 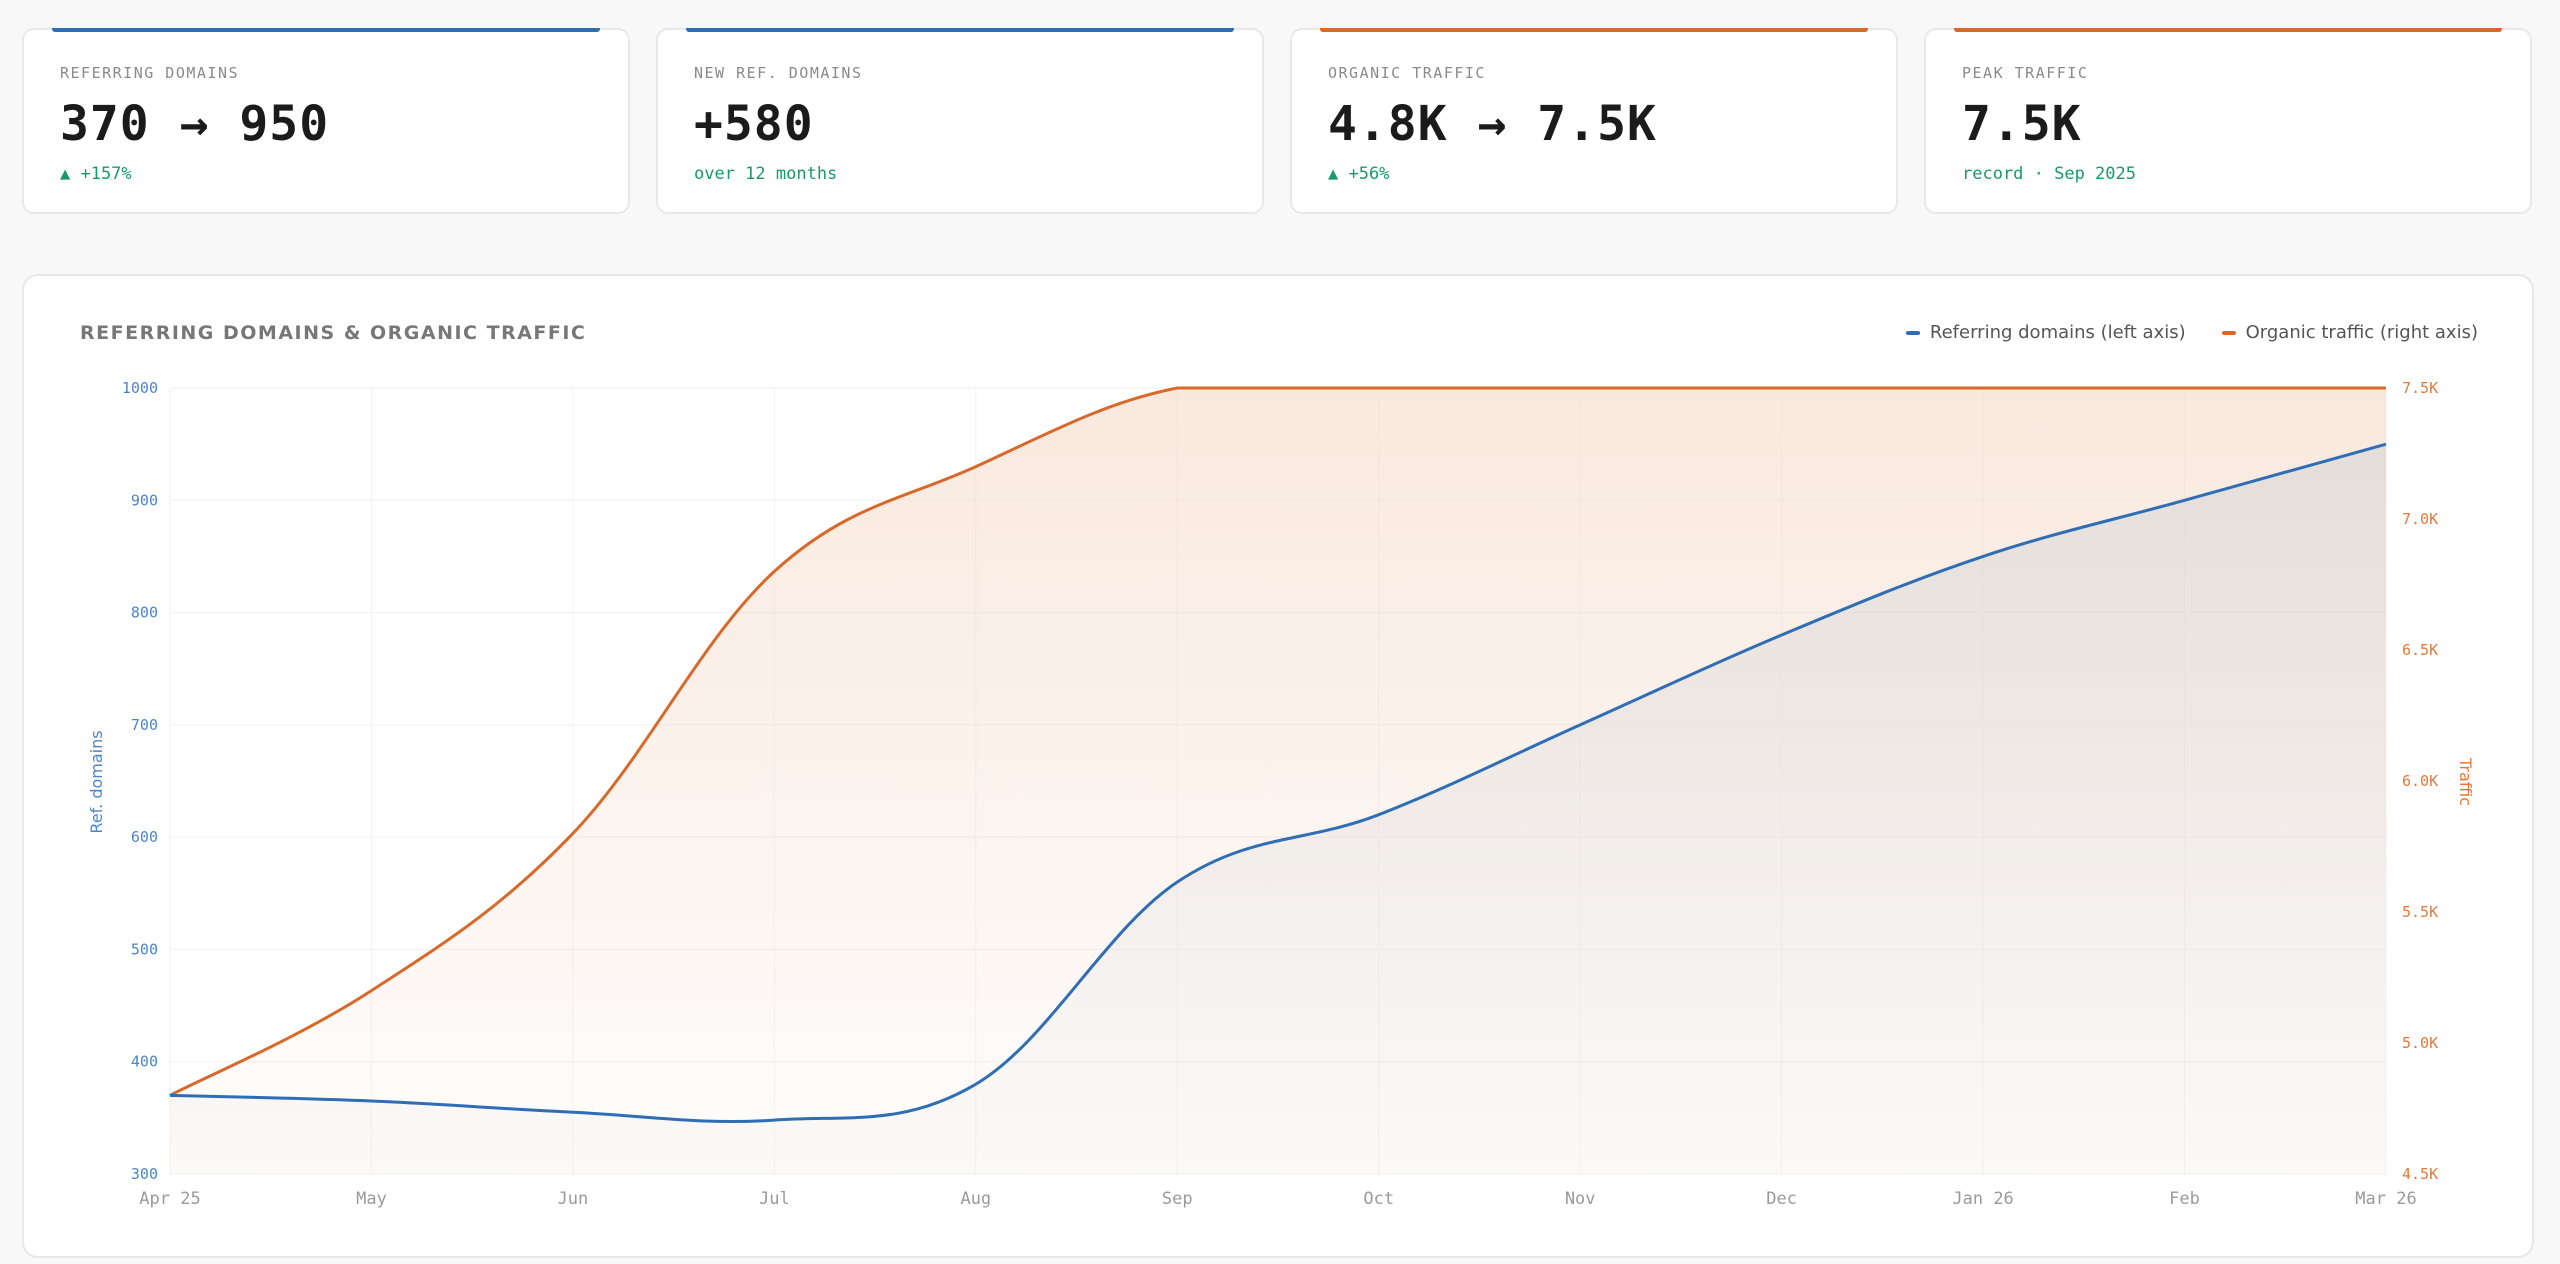 What do you see at coordinates (144, 1174) in the screenshot?
I see `y-left-tick-label: 300` at bounding box center [144, 1174].